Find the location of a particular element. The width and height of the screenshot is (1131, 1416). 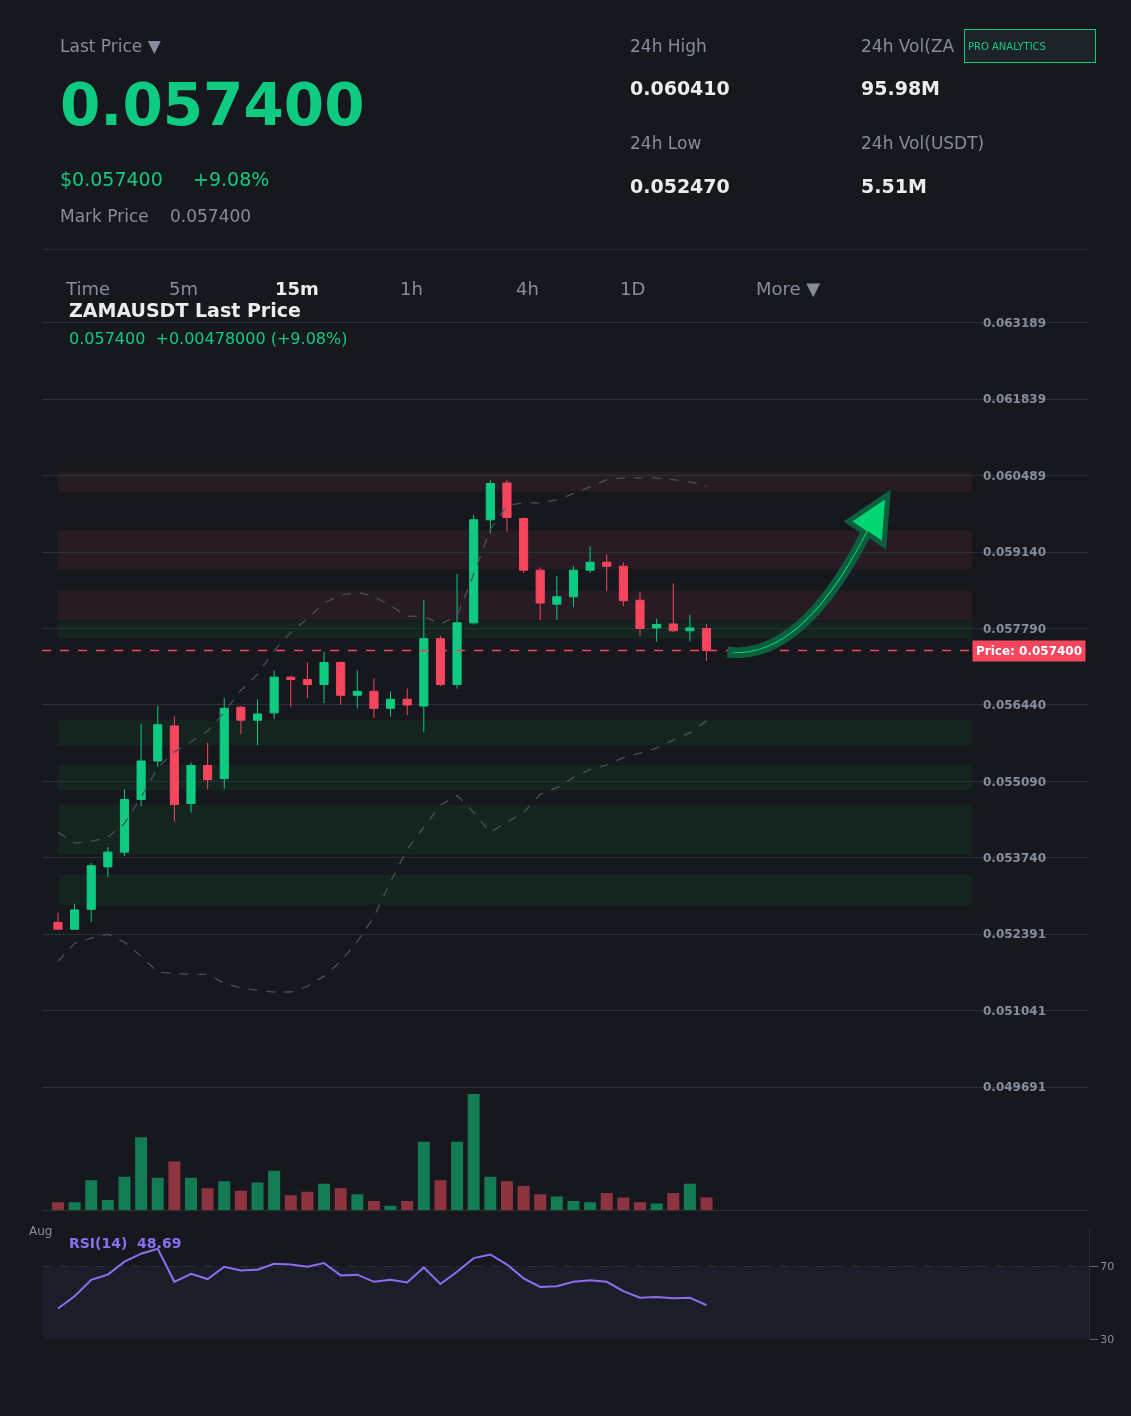

y-tick-label: 0.060489 is located at coordinates (1014, 475).